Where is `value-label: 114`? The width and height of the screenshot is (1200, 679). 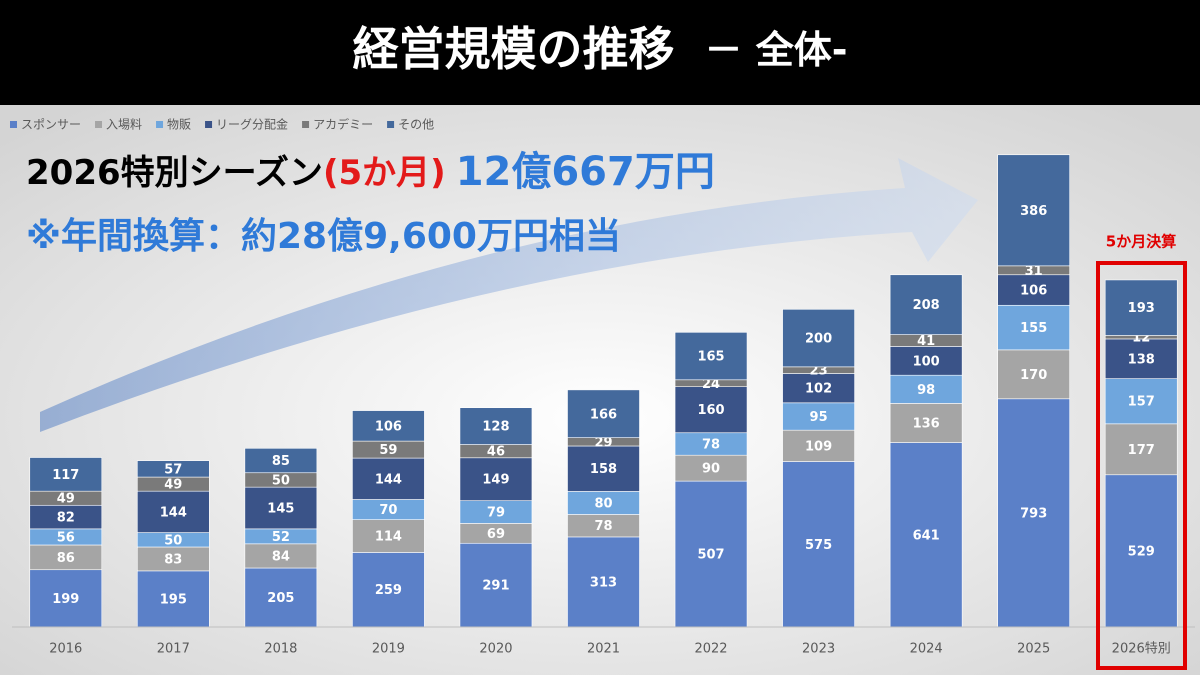 value-label: 114 is located at coordinates (388, 537).